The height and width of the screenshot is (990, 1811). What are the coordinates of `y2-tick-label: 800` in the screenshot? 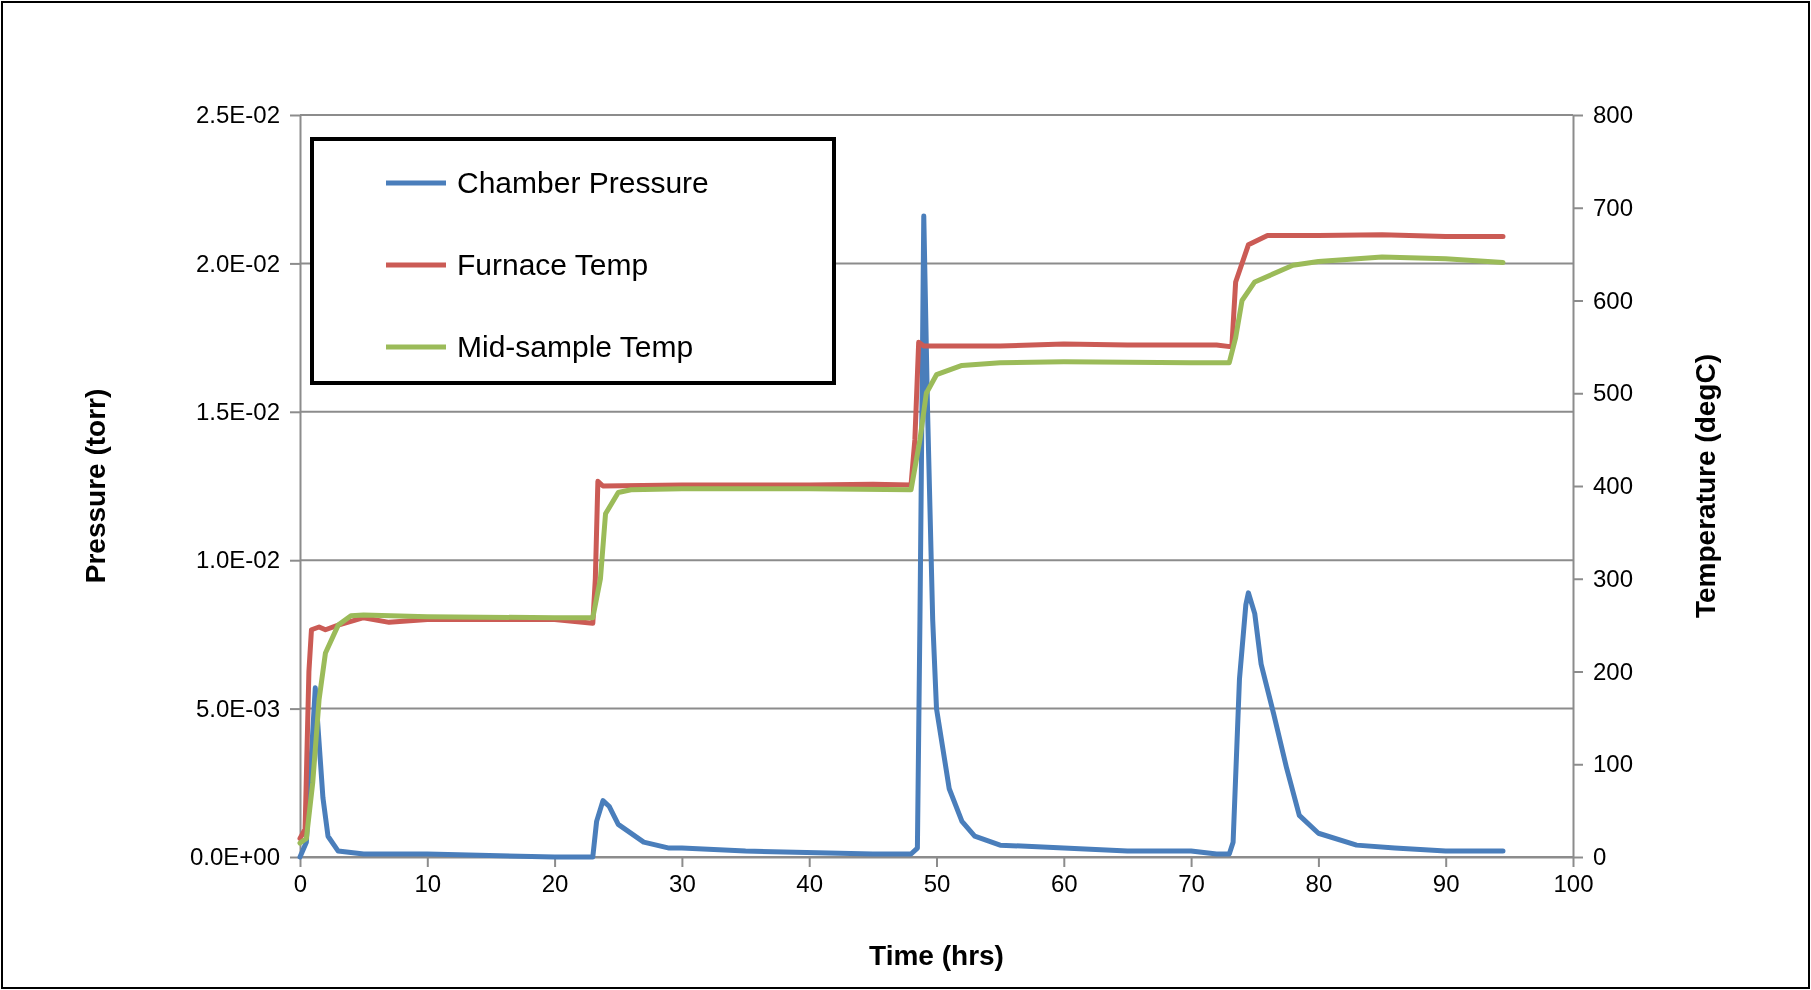 It's located at (1613, 115).